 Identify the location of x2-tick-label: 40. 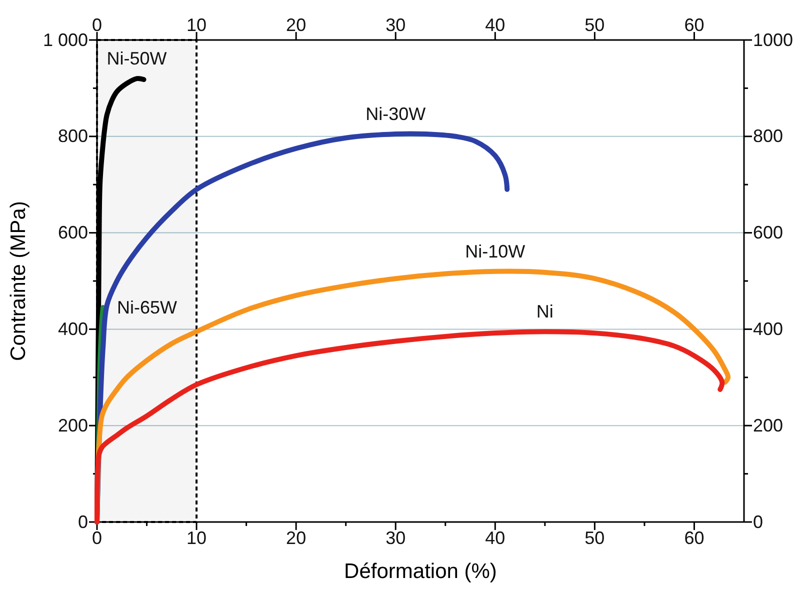
(495, 538).